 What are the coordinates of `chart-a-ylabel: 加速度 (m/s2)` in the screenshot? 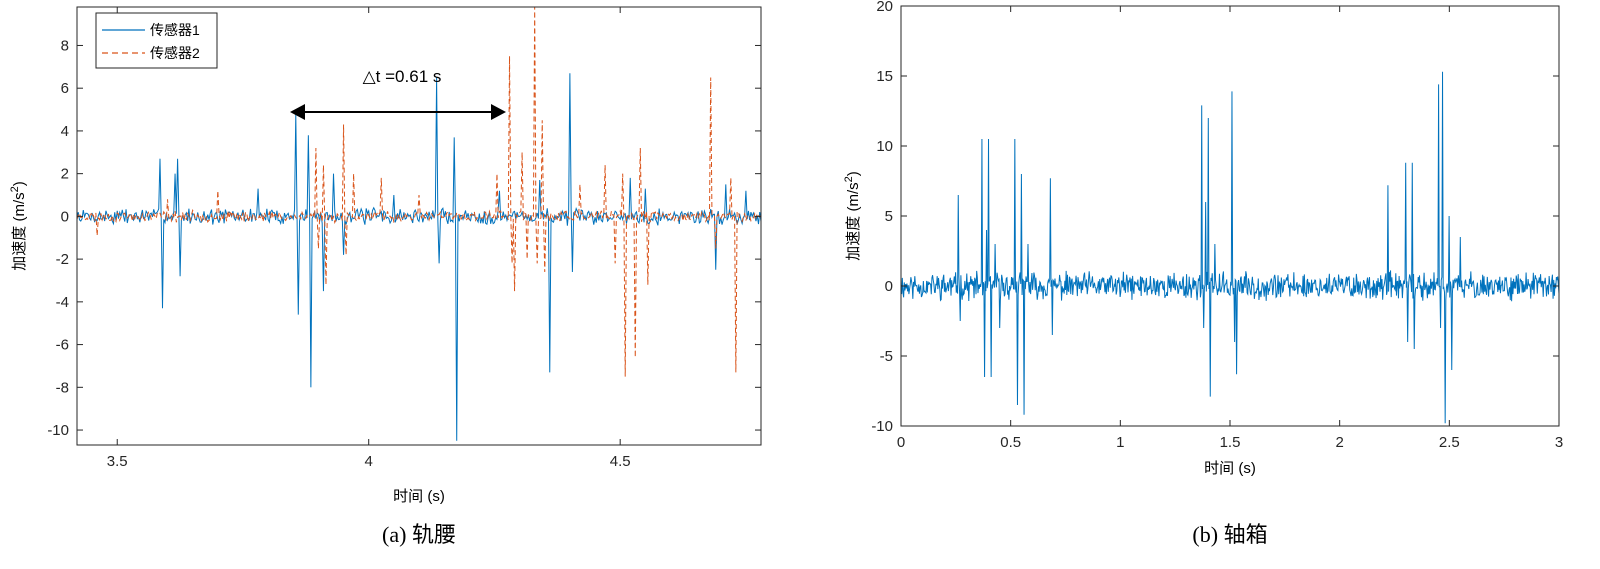 It's located at (18, 225).